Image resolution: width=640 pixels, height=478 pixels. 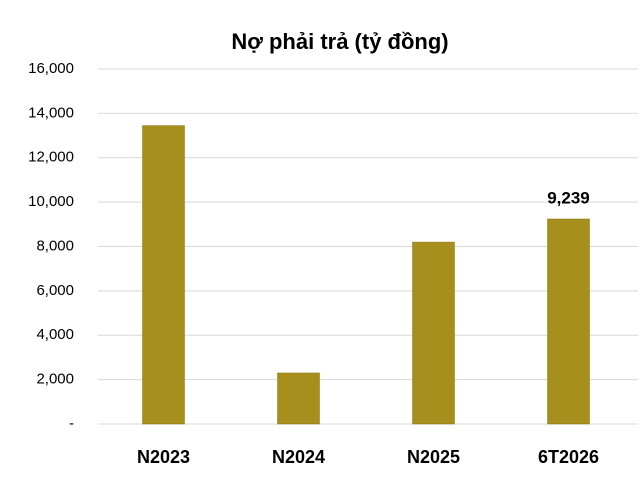 I want to click on y-tick-label: 8,000, so click(x=55, y=245).